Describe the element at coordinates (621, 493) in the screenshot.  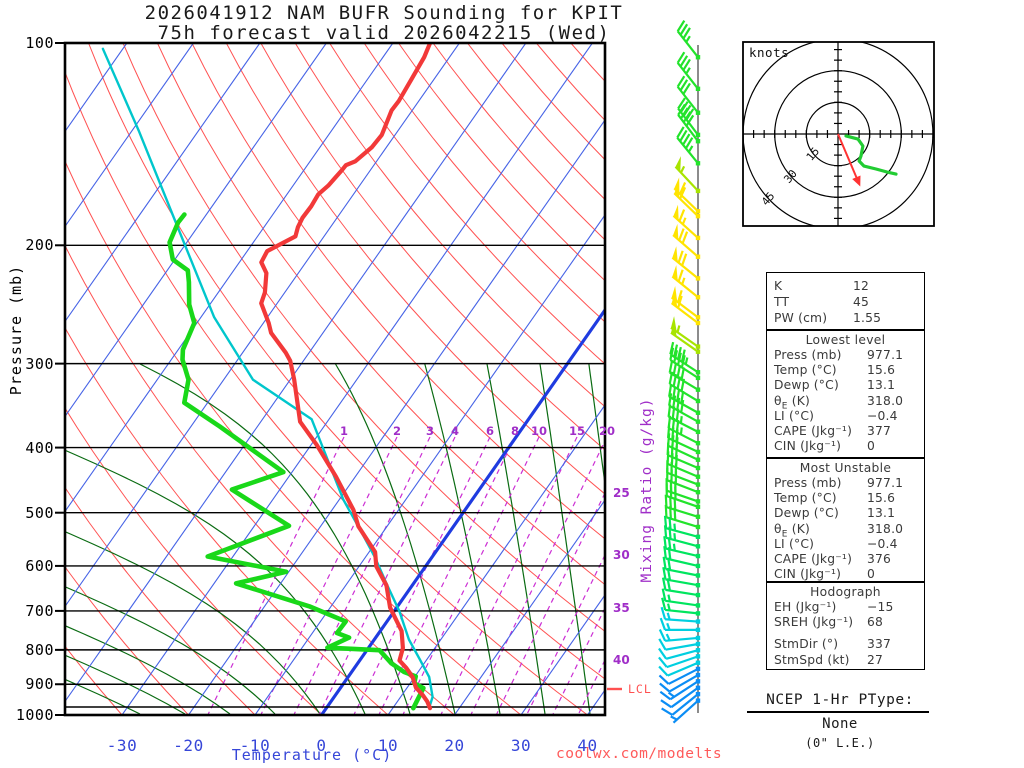
I see `mixing-ratio-tick: 25` at that location.